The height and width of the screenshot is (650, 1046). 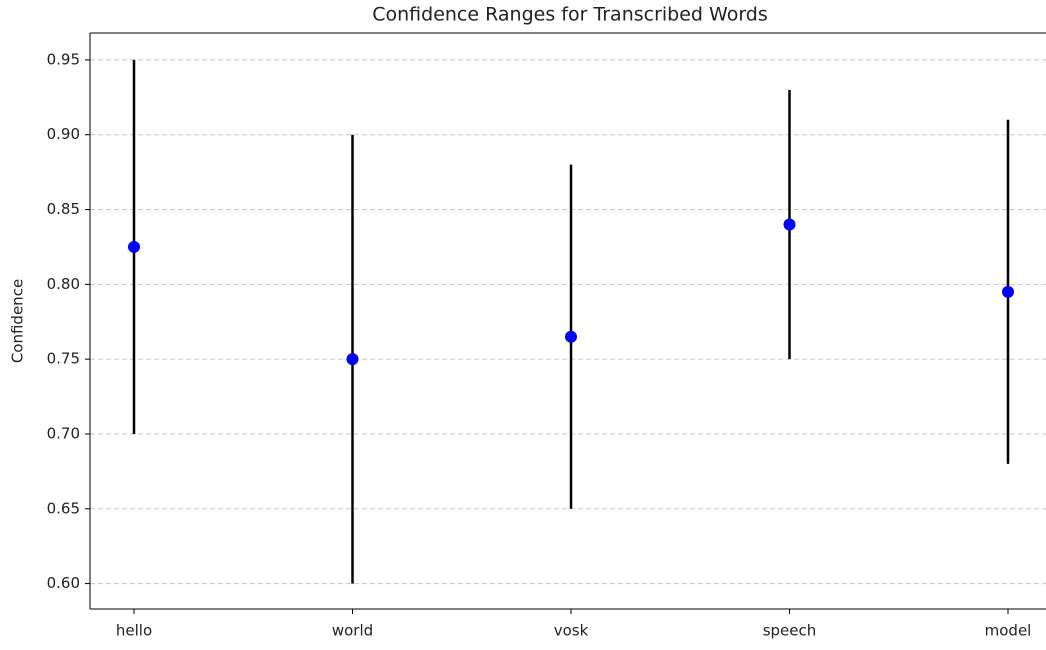 What do you see at coordinates (63, 359) in the screenshot?
I see `y-tick-label: 0.75` at bounding box center [63, 359].